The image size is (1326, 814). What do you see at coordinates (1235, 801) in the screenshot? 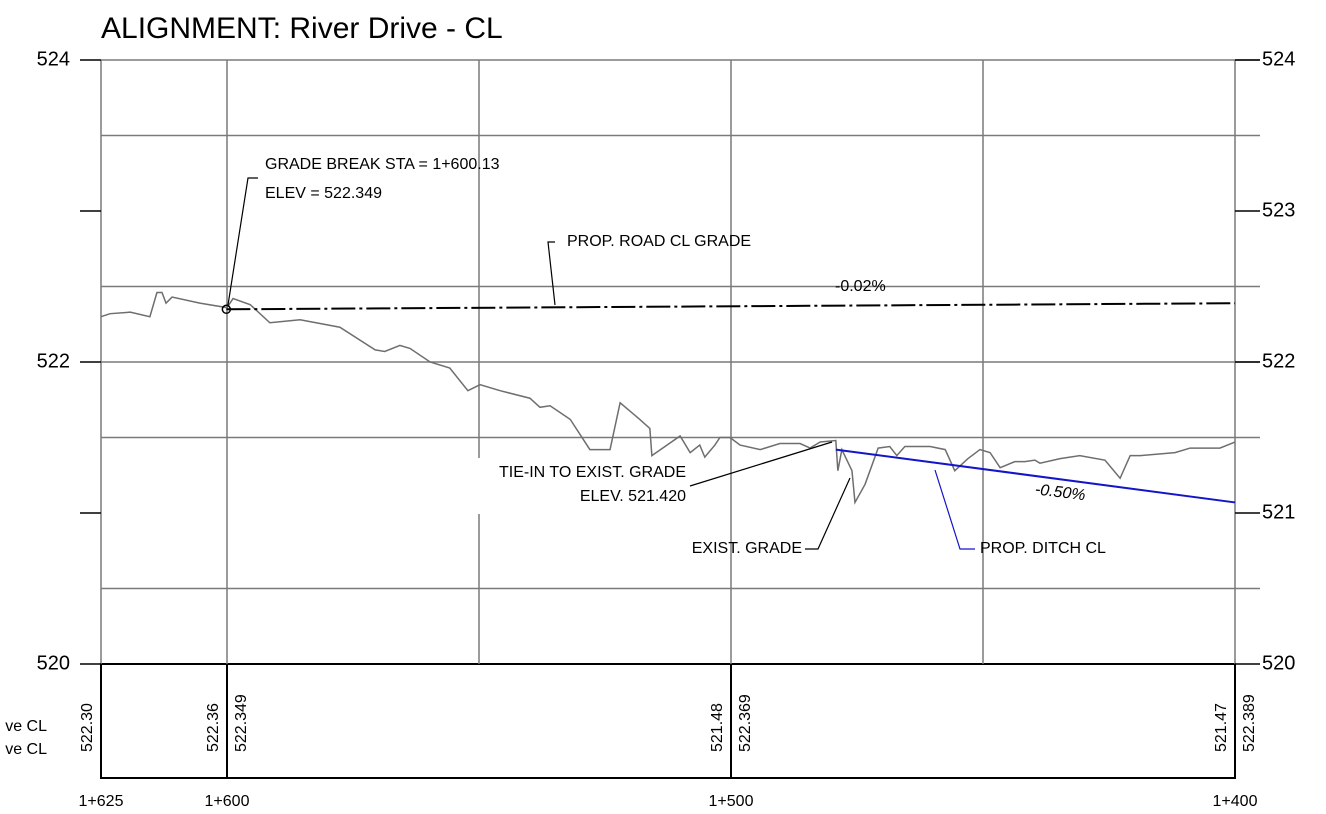
I see `x-tick-label: 1+400` at bounding box center [1235, 801].